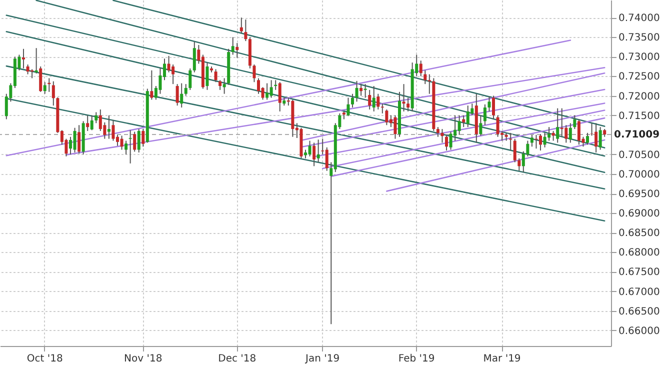 This screenshot has height=366, width=660. I want to click on y-tick-label: 0.73000, so click(639, 58).